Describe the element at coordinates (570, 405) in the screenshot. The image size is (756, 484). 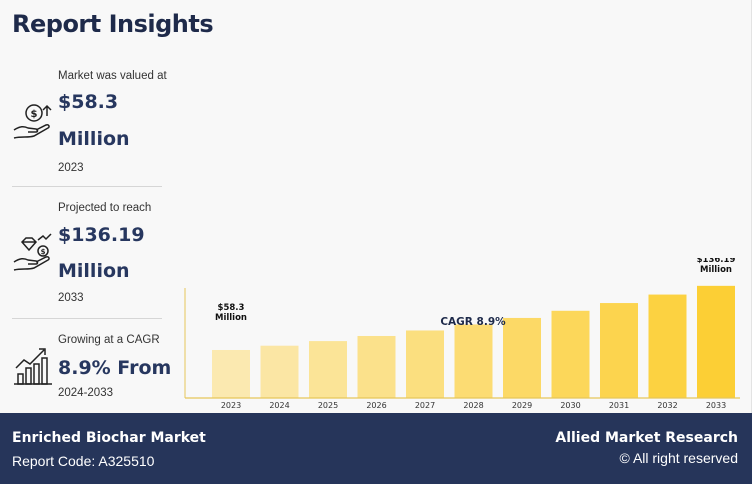
I see `x-tick-label: 2030` at that location.